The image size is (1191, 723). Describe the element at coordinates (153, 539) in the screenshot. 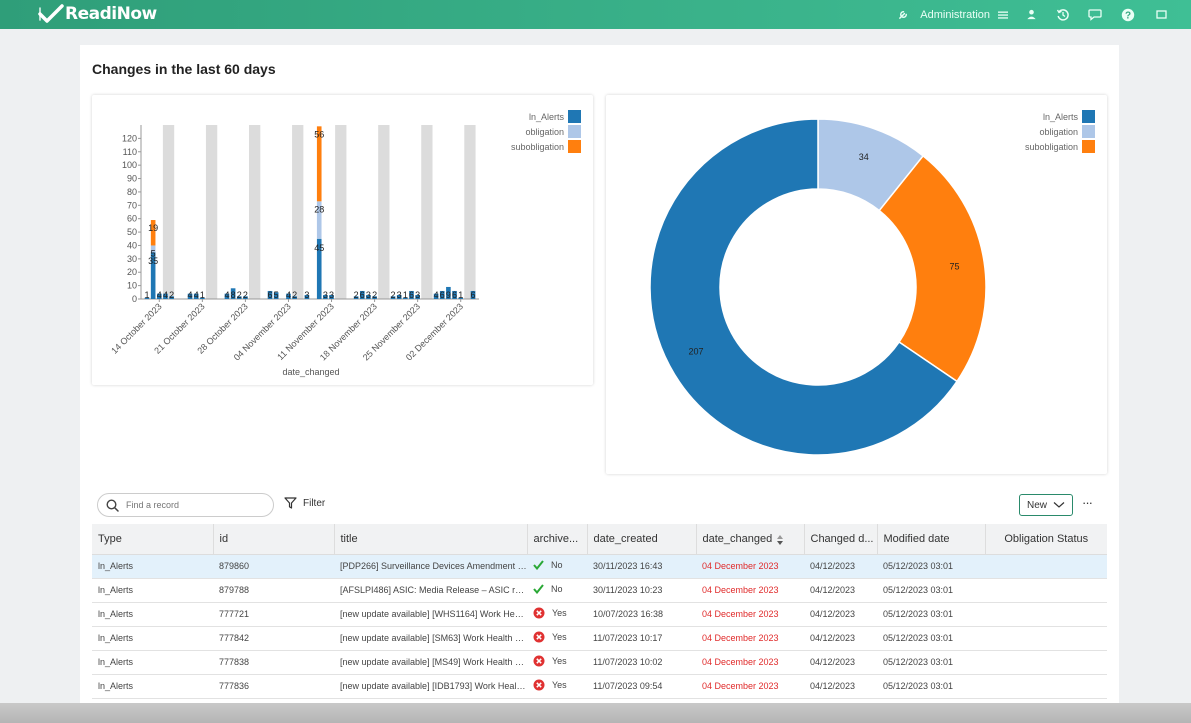

I see `column-header-type: Type` at that location.